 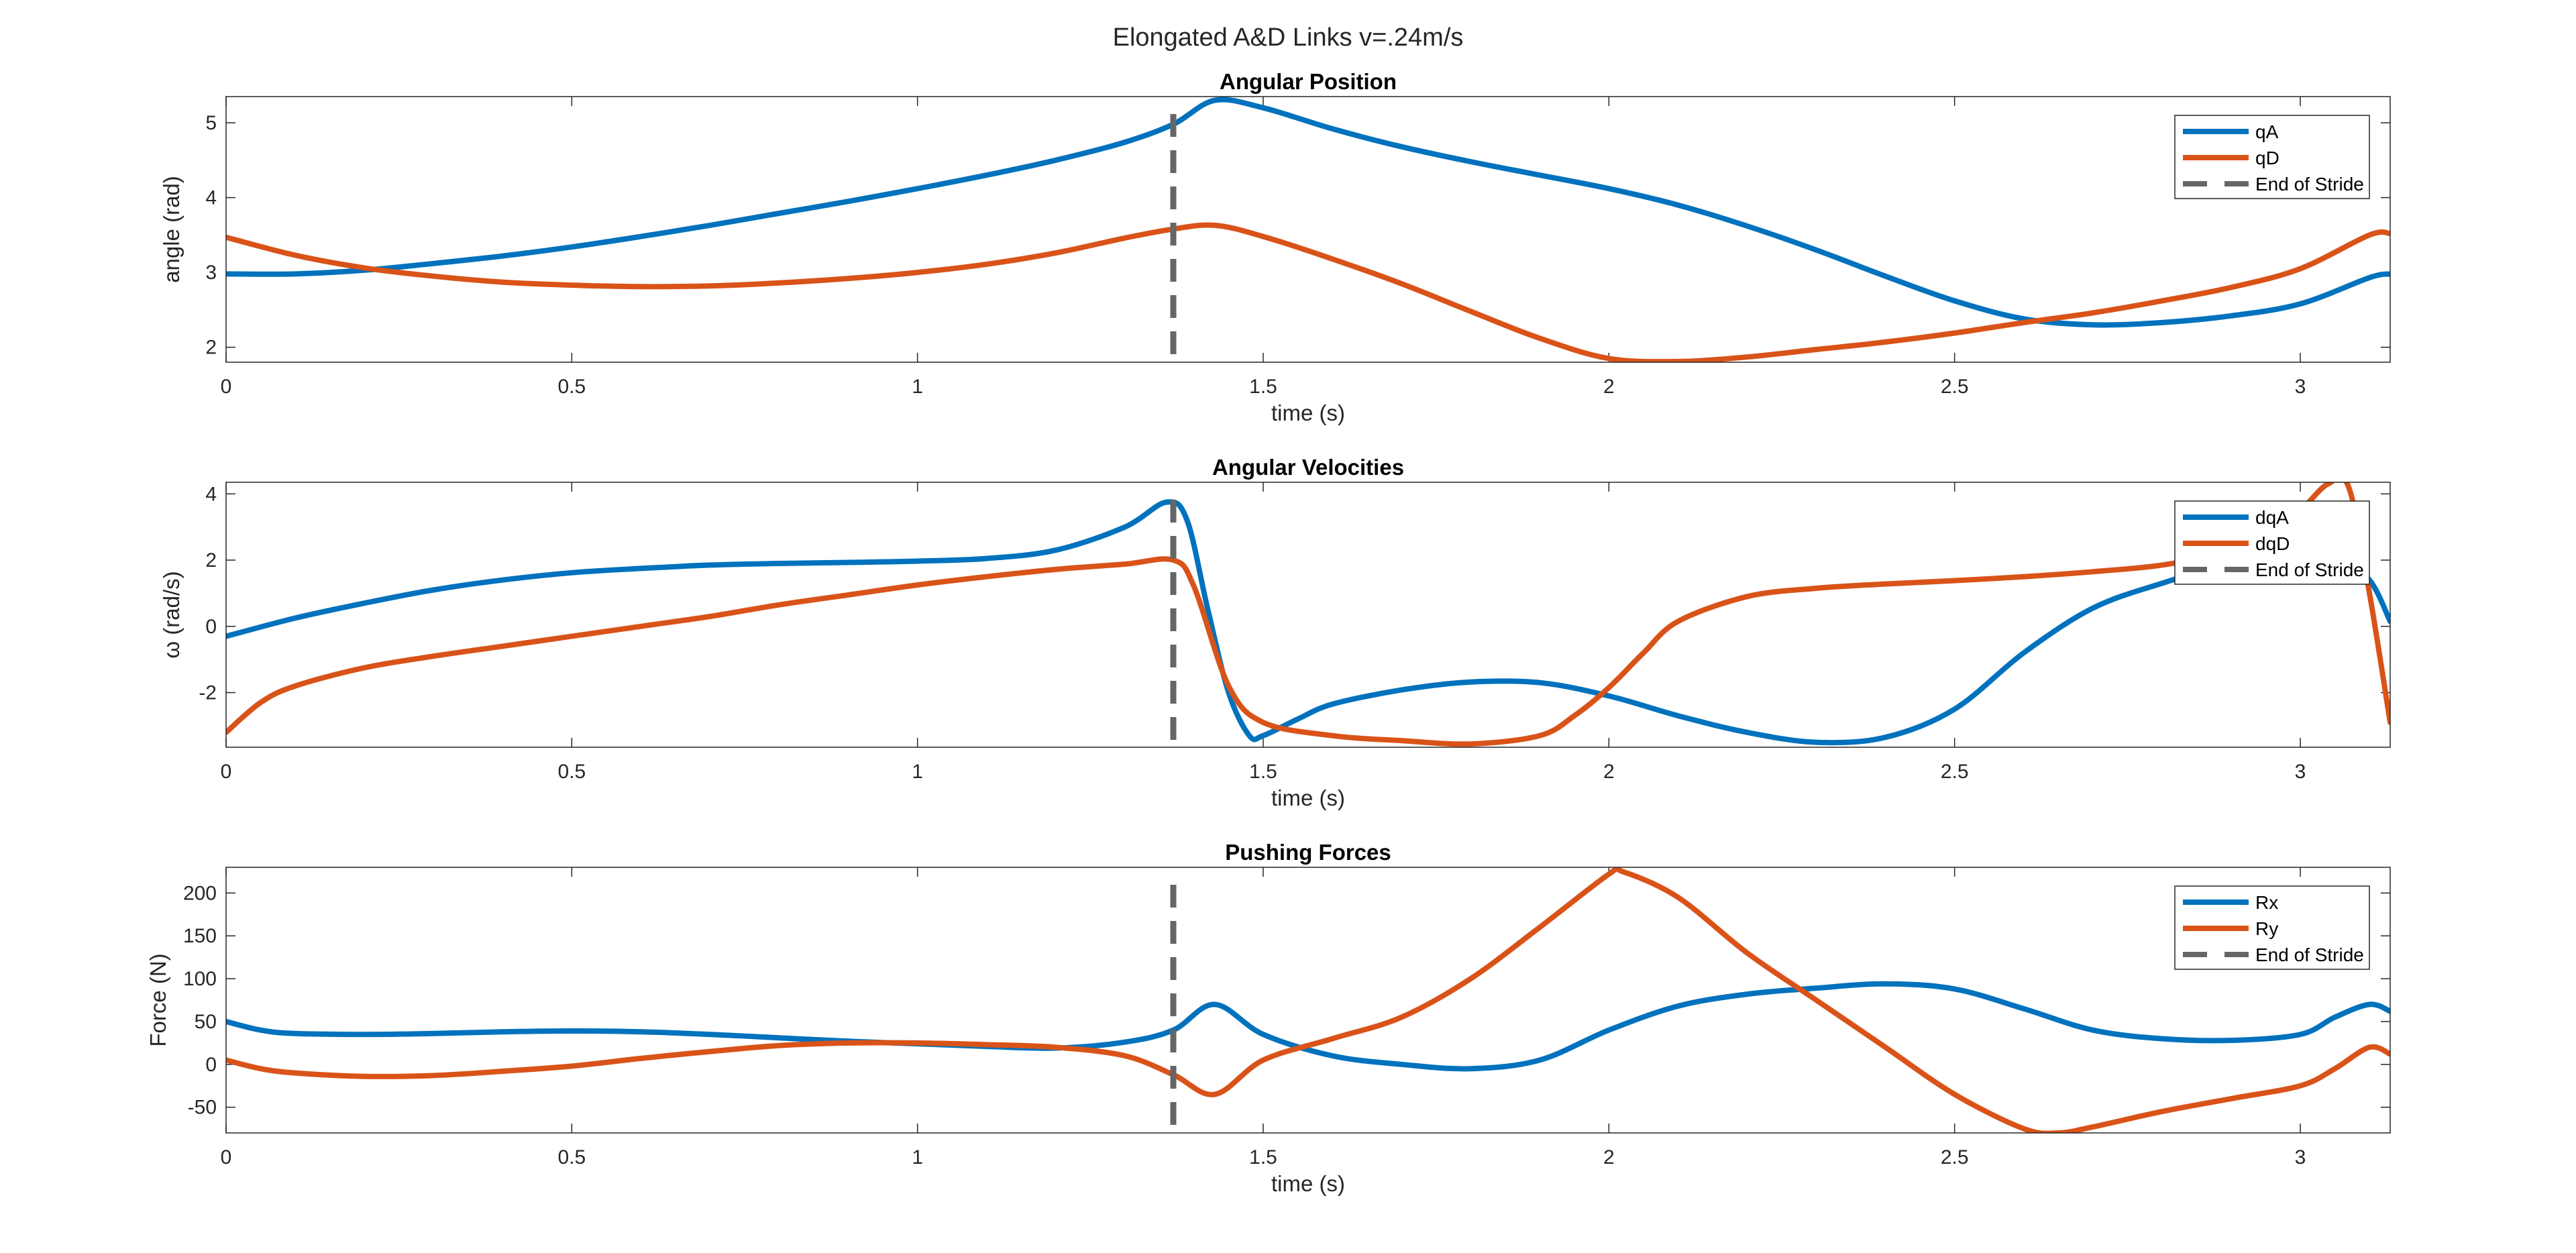 I want to click on y-tick-label: 150, so click(x=200, y=936).